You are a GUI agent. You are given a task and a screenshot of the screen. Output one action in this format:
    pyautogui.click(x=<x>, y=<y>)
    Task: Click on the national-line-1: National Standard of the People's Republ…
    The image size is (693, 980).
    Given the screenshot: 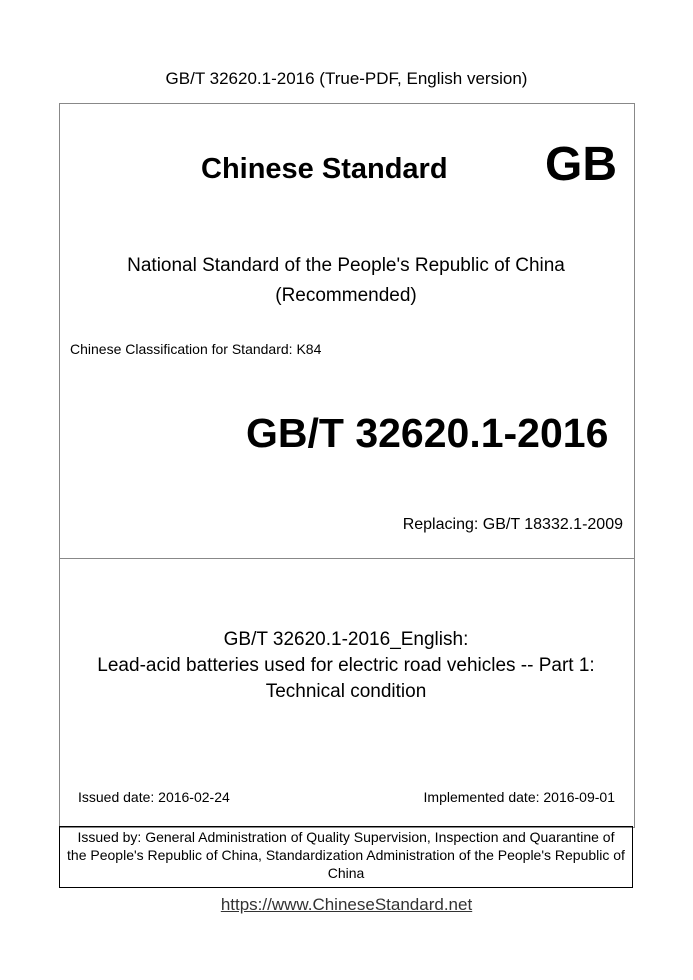 What is the action you would take?
    pyautogui.click(x=346, y=265)
    